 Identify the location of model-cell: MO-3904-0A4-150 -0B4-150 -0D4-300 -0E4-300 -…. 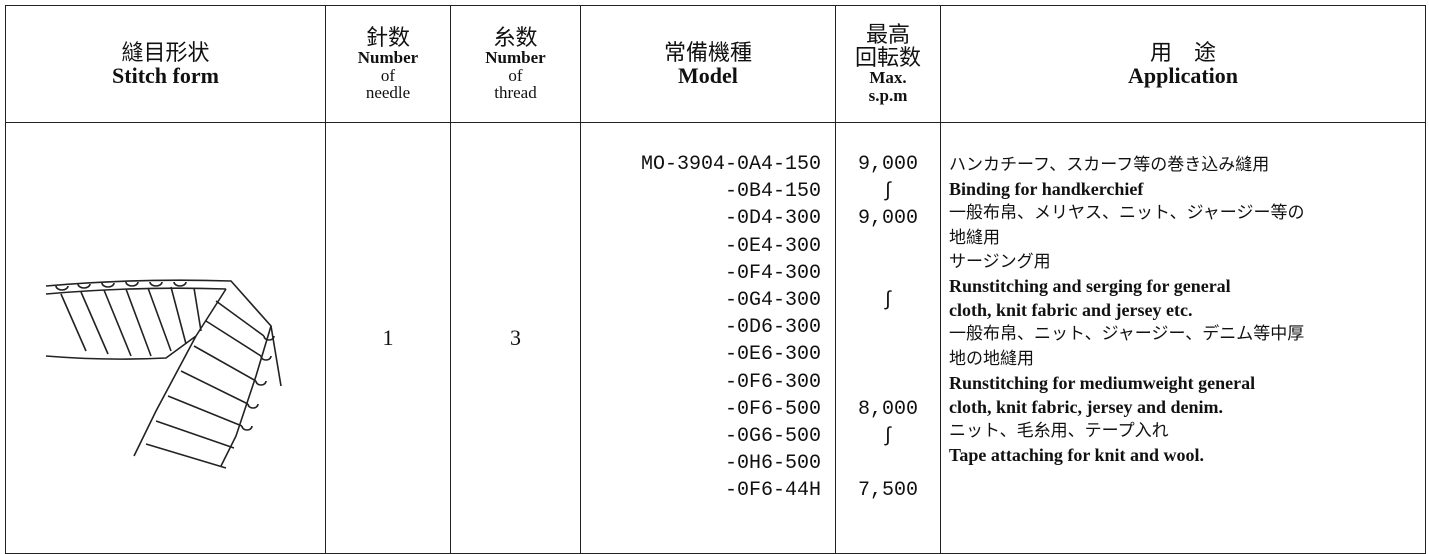
(708, 338).